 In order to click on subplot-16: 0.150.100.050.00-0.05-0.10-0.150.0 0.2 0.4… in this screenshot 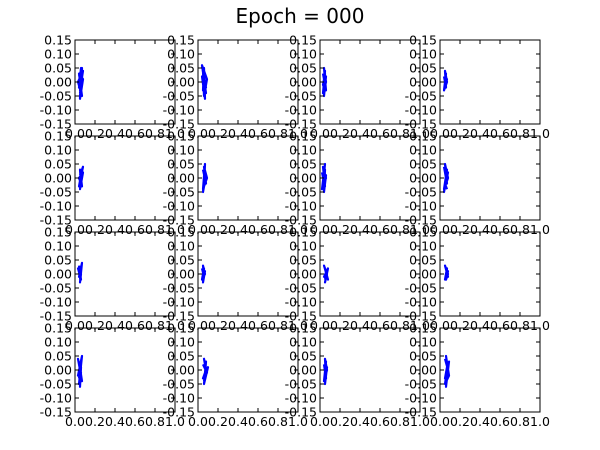, I will do `click(477, 375)`.